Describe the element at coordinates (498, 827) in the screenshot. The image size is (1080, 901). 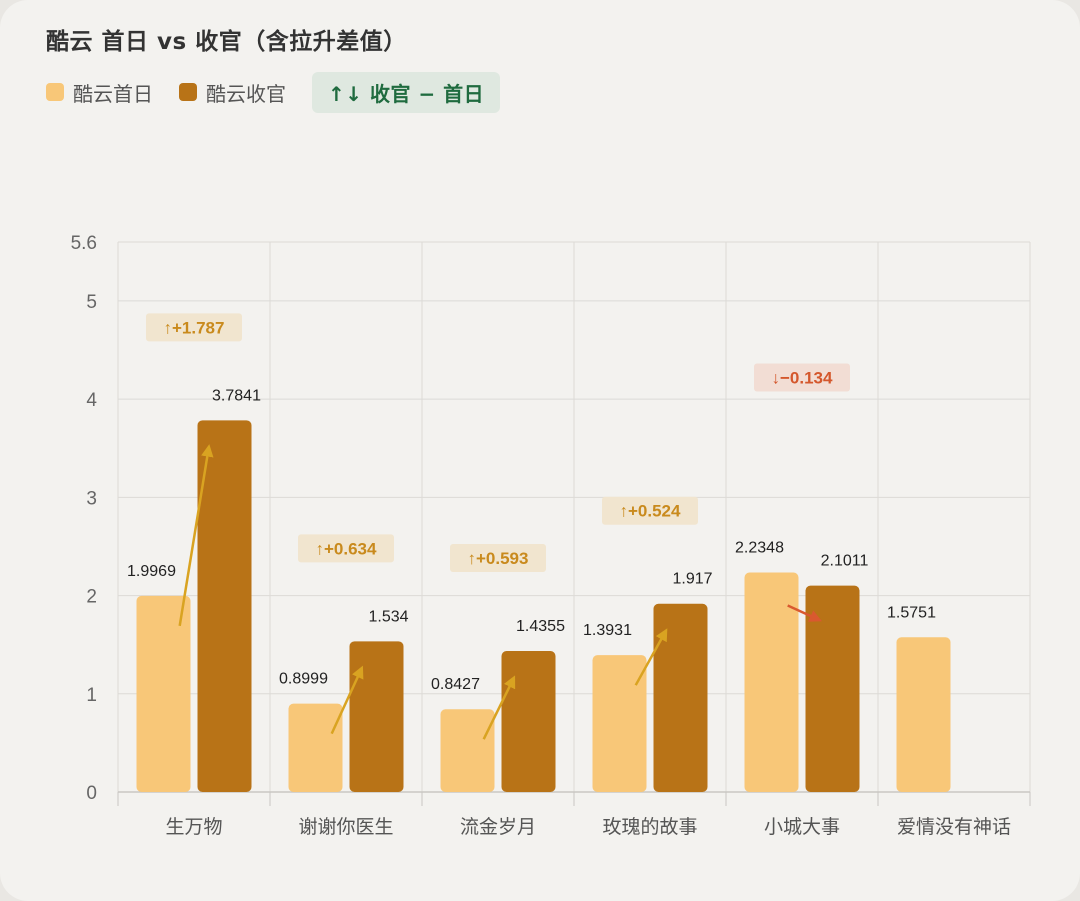
I see `x-tick-label: 流金岁月` at that location.